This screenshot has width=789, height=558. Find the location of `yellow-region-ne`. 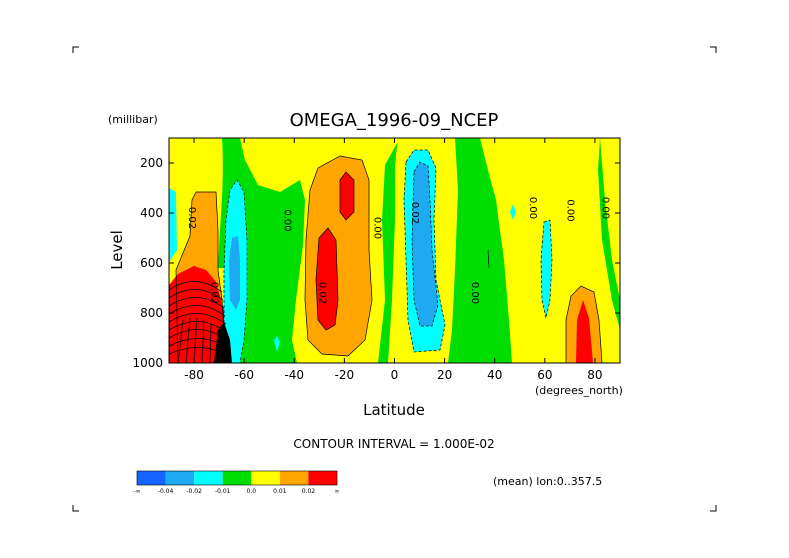

yellow-region-ne is located at coordinates (610, 219).